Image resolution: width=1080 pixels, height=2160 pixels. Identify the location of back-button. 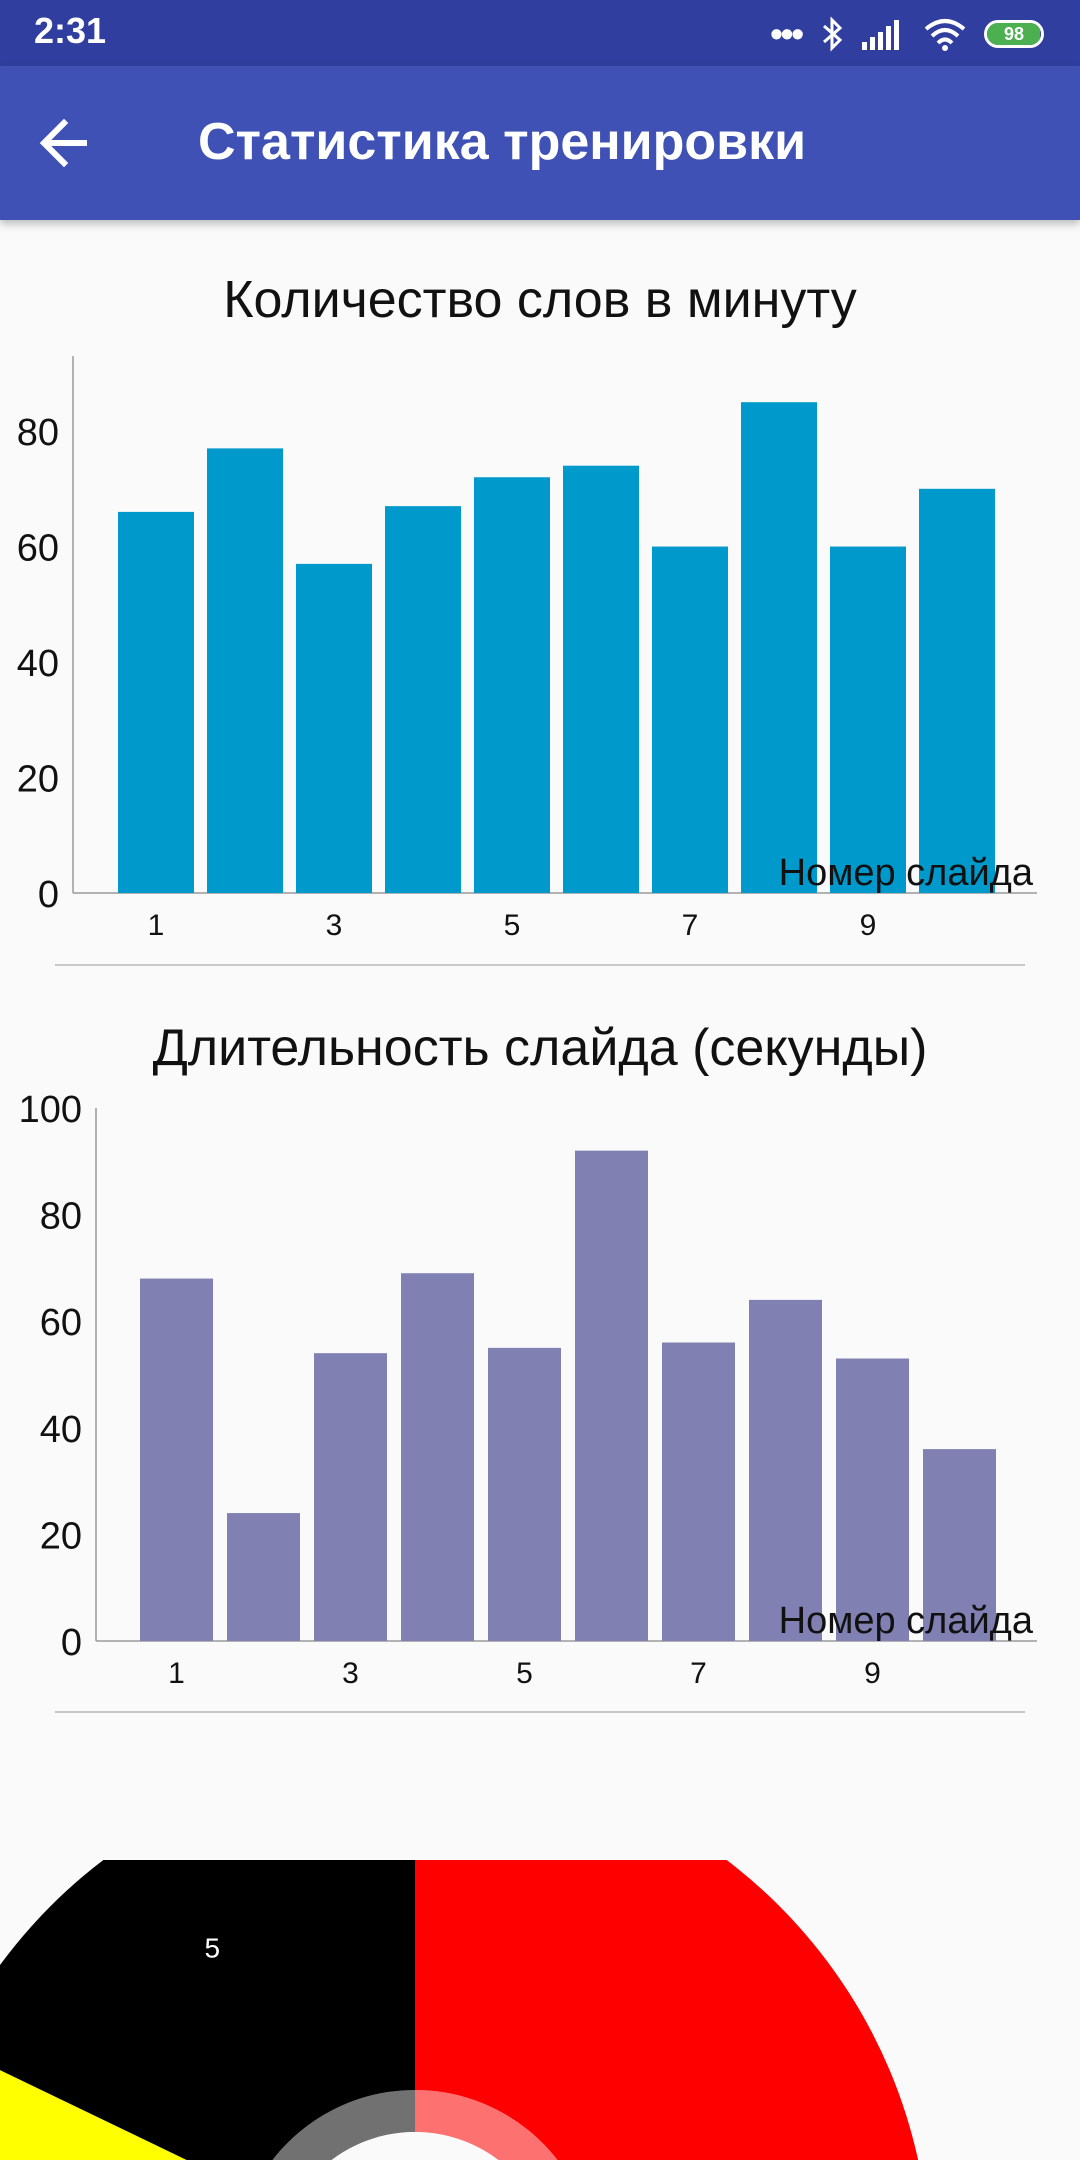
(76, 143).